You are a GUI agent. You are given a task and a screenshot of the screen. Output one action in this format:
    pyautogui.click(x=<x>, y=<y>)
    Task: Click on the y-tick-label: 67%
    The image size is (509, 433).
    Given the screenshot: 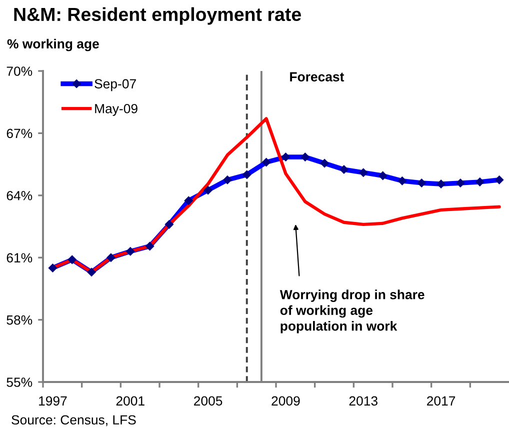 What is the action you would take?
    pyautogui.click(x=19, y=133)
    